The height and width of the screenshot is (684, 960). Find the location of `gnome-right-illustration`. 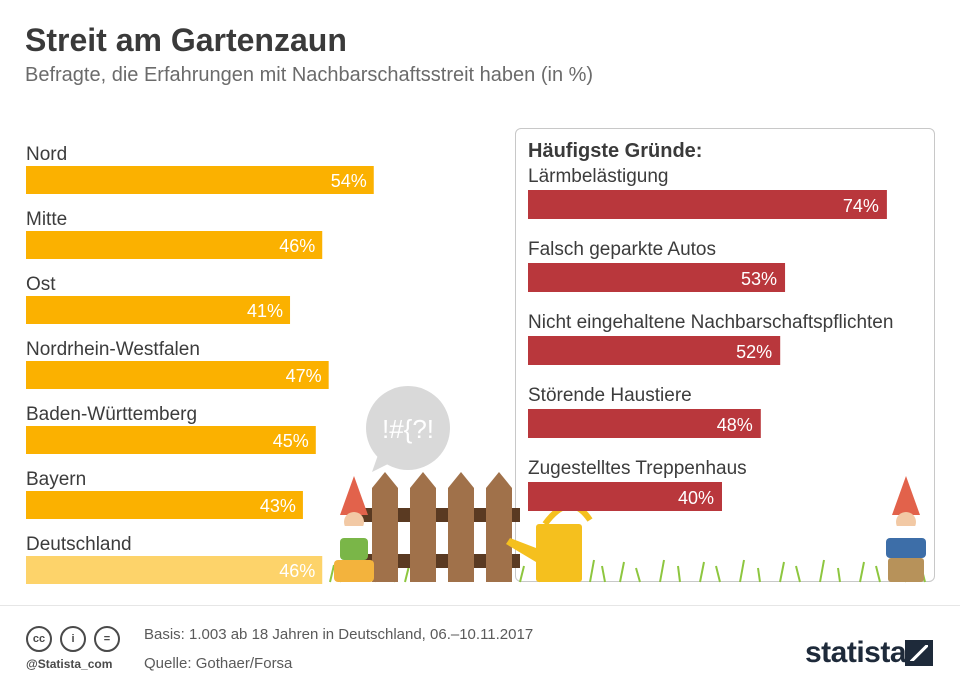

gnome-right-illustration is located at coordinates (906, 529).